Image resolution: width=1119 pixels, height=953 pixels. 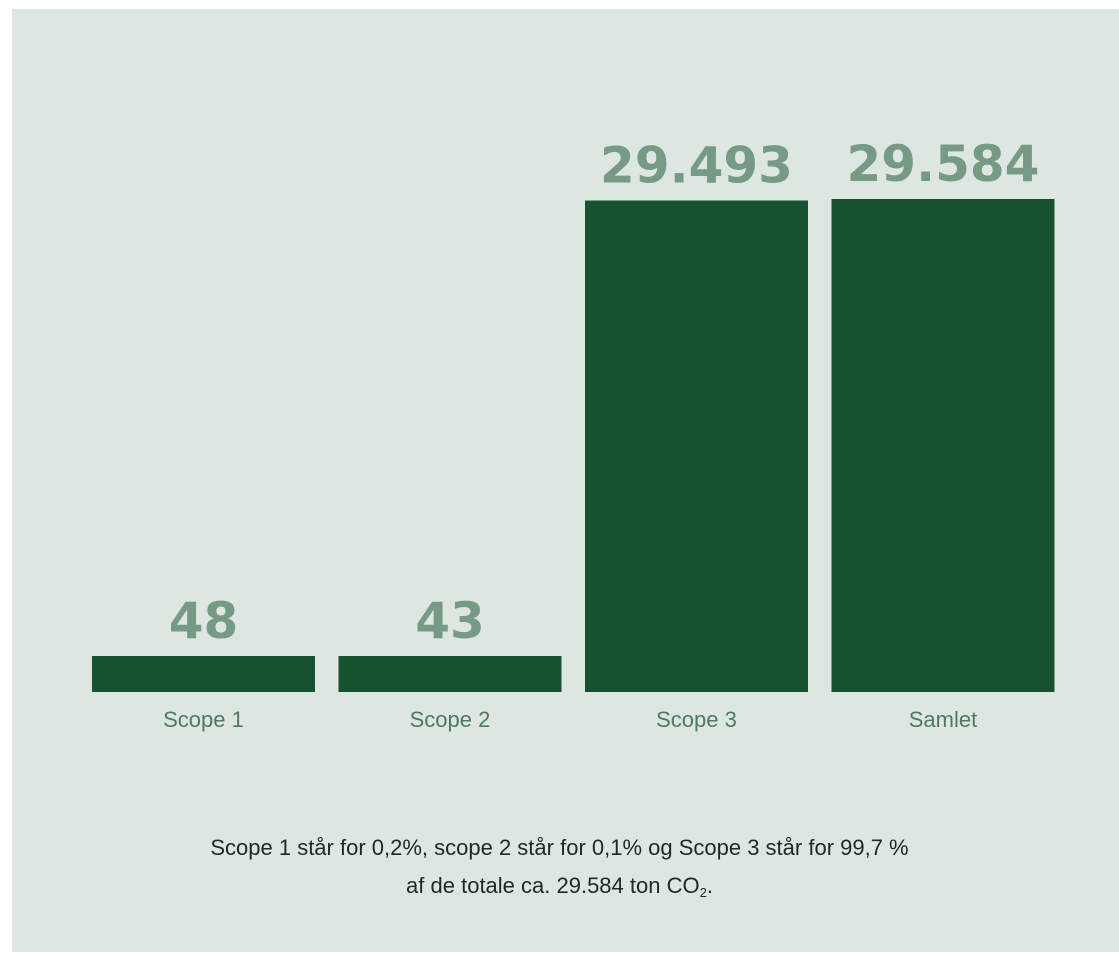 I want to click on bar-samlet, so click(x=943, y=445).